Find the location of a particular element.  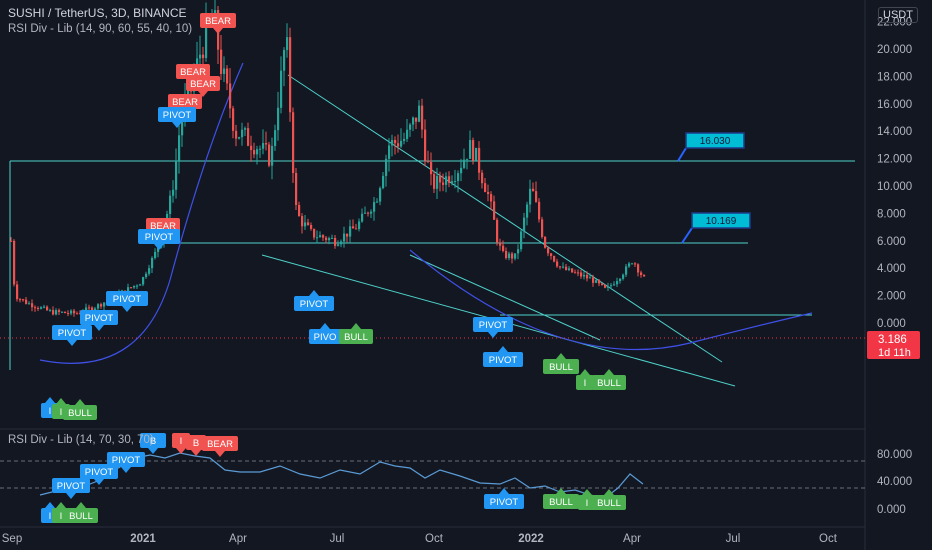

inner-trend-line is located at coordinates (505, 297).